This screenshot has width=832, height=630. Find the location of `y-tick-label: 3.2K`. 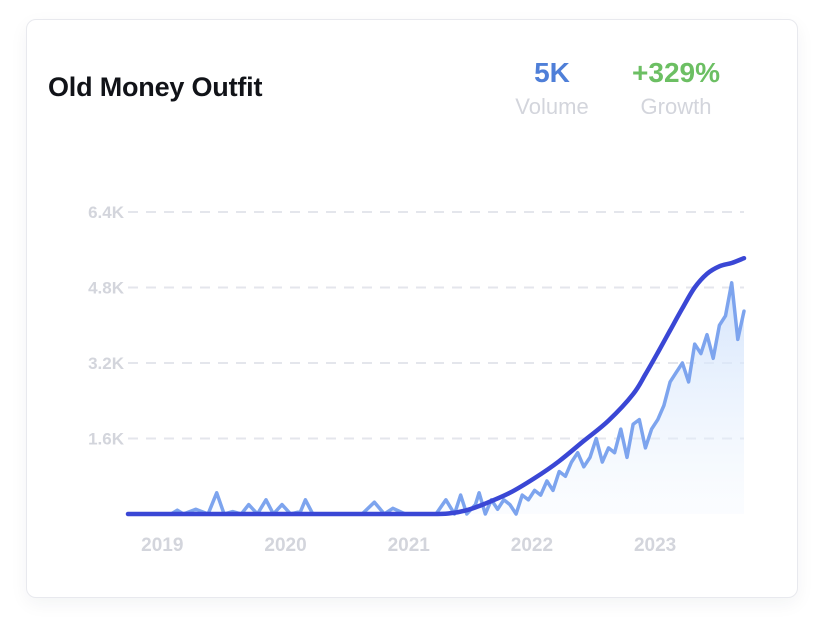

y-tick-label: 3.2K is located at coordinates (106, 363).